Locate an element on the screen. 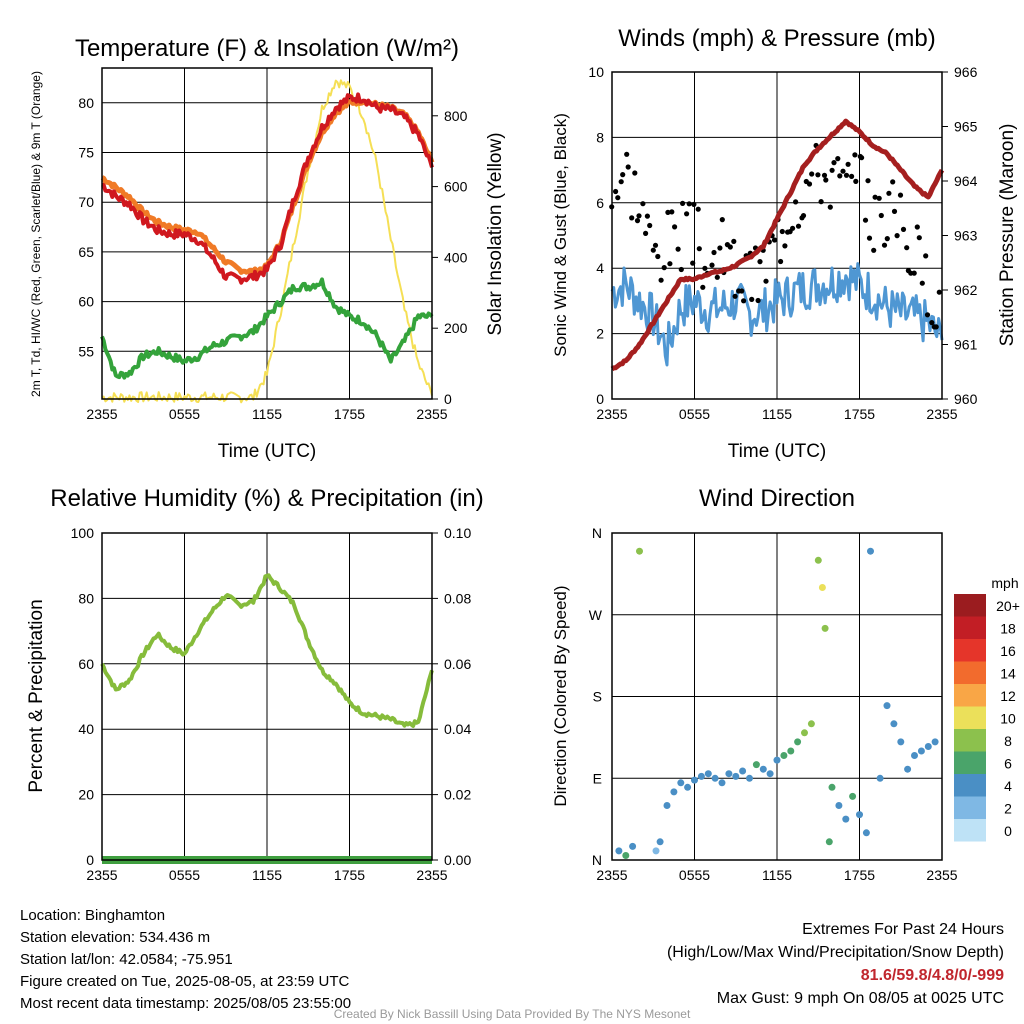 Image resolution: width=1024 pixels, height=1024 pixels. y2-axis-label: Station Pressure (Maroon) is located at coordinates (1007, 235).